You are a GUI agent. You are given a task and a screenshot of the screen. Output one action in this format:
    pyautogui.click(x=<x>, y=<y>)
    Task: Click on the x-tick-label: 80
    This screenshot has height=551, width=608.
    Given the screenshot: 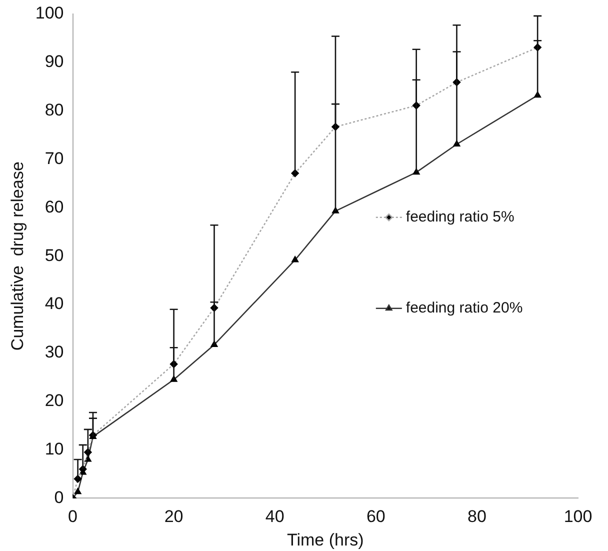 What is the action you would take?
    pyautogui.click(x=476, y=516)
    